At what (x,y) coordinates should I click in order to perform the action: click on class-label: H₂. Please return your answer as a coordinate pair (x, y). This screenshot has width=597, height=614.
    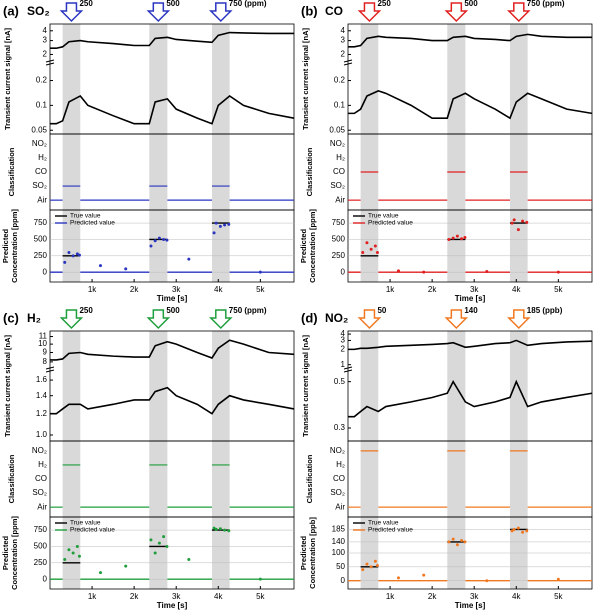
    Looking at the image, I should click on (42, 464).